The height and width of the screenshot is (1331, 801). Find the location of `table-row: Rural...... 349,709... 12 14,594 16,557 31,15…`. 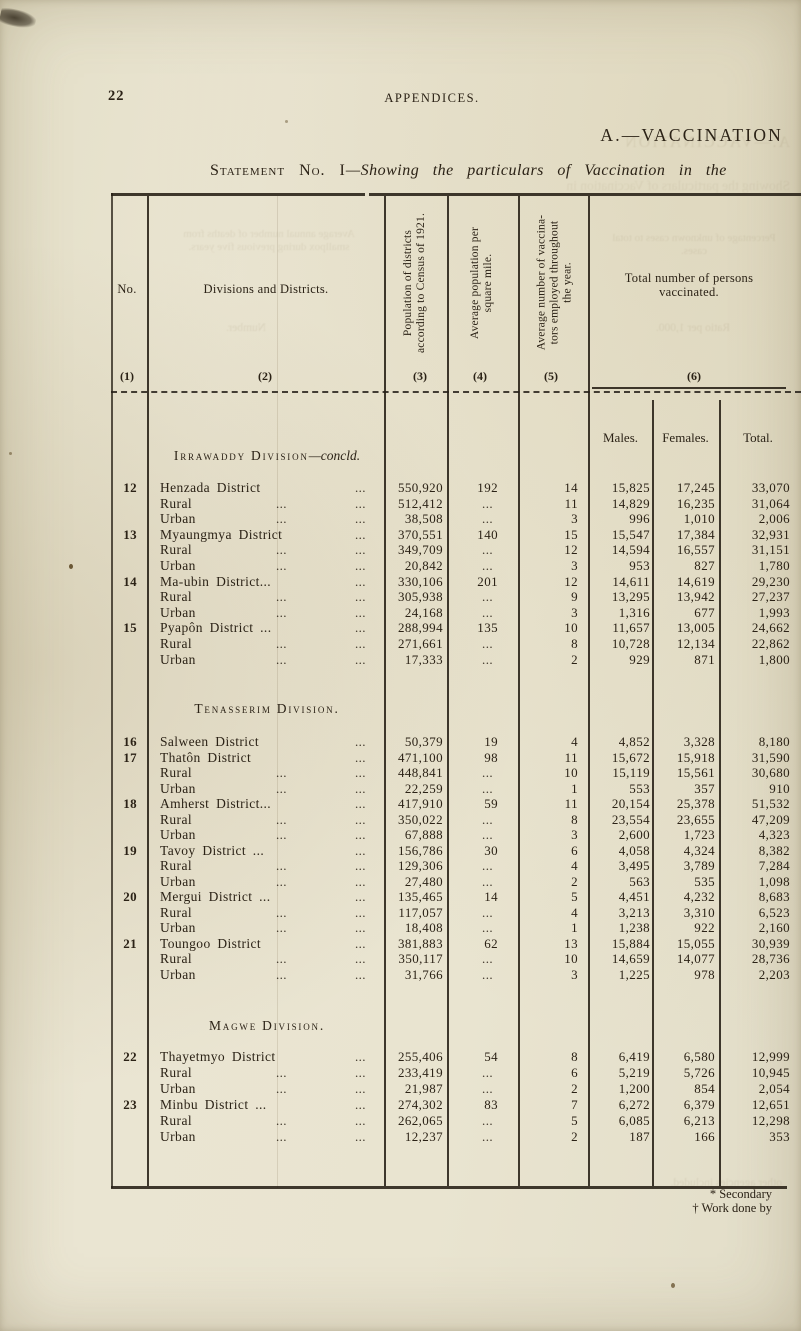

table-row: Rural...... 349,709... 12 14,594 16,557 31,15… is located at coordinates (400, 550).